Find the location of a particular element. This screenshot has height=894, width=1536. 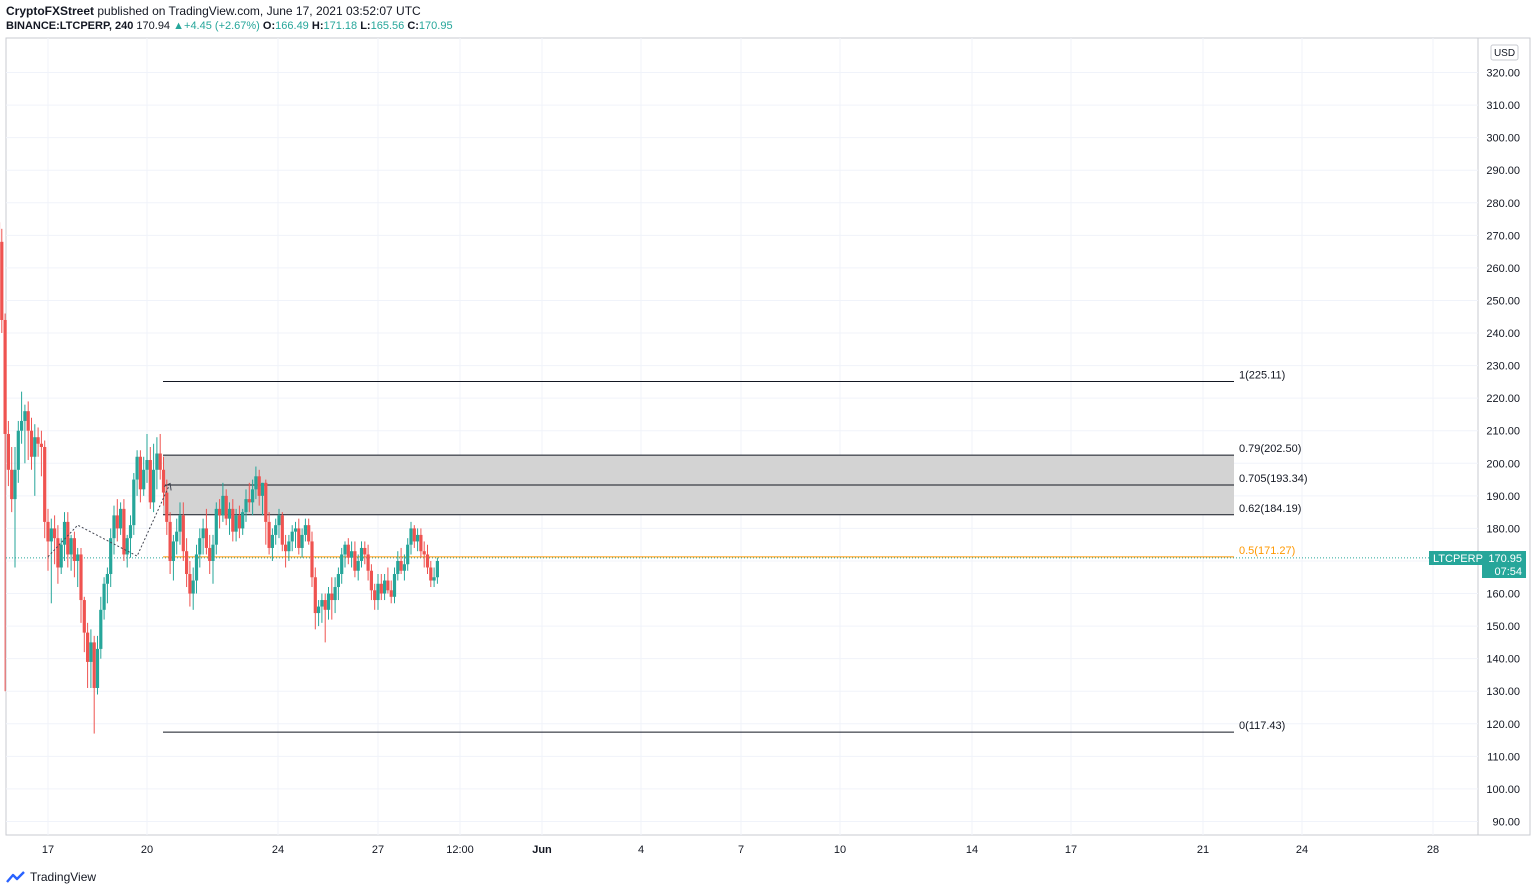

time-tick-label: 28 is located at coordinates (1433, 850).